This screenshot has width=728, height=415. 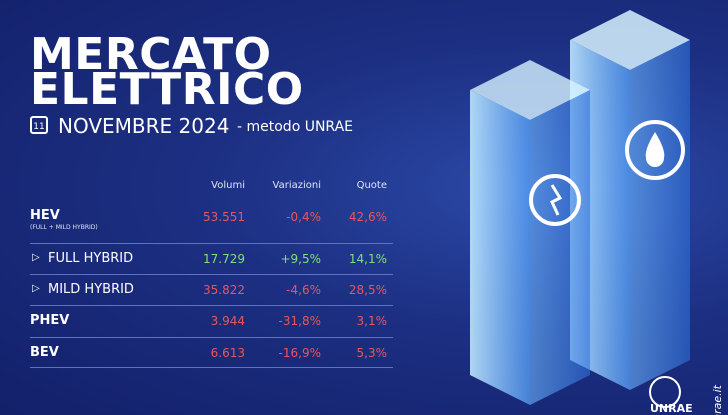 I want to click on row-label: PHEV, so click(x=50, y=320).